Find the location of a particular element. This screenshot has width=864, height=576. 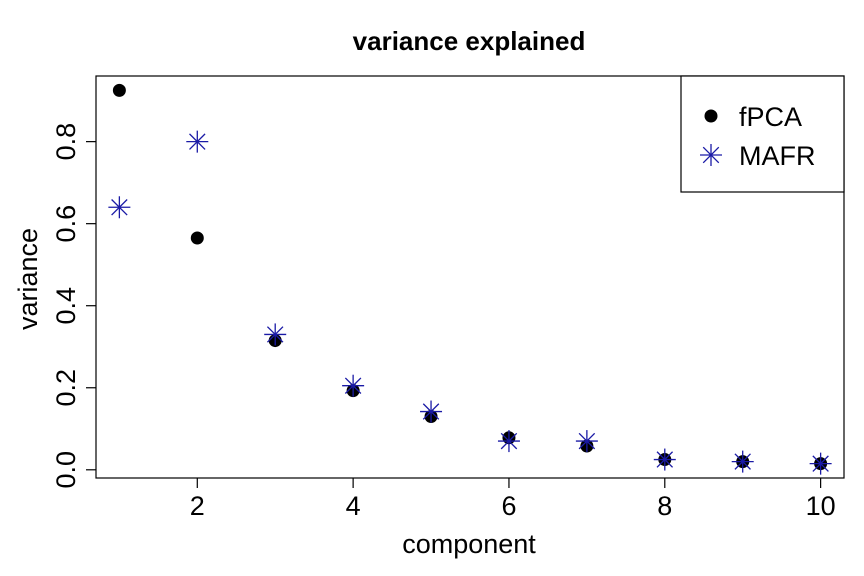

legend: fPCA MAFR is located at coordinates (762, 134).